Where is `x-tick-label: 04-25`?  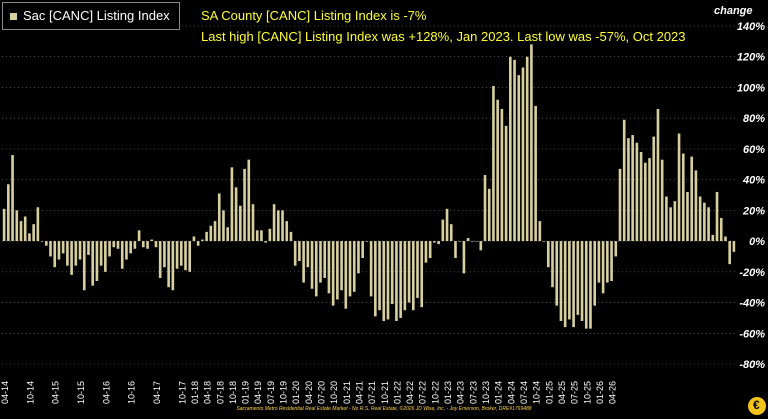
x-tick-label: 04-25 is located at coordinates (562, 392).